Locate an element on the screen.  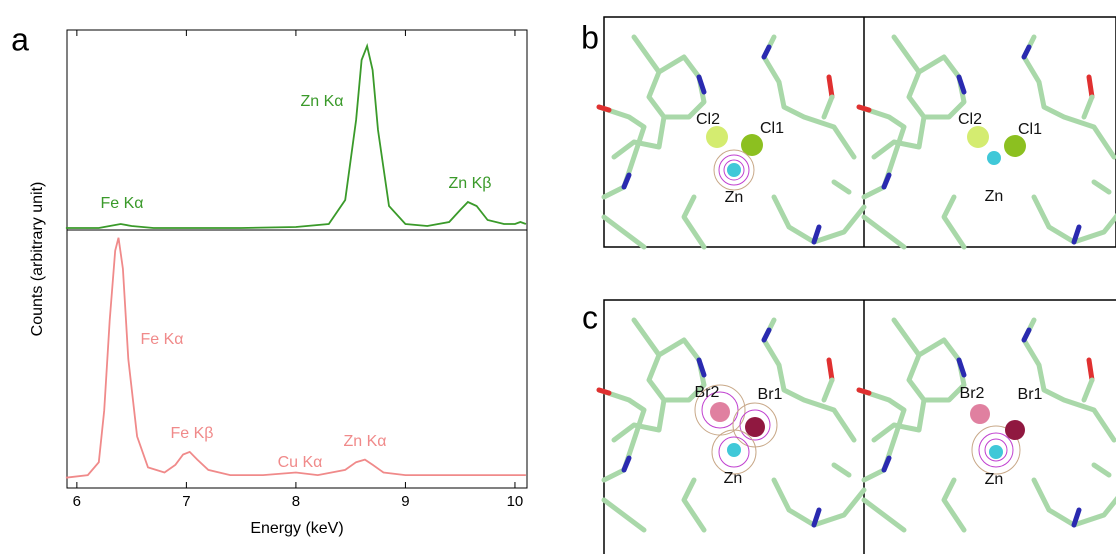
y-axis-label: Counts (arbitrary unit) is located at coordinates (37, 259).